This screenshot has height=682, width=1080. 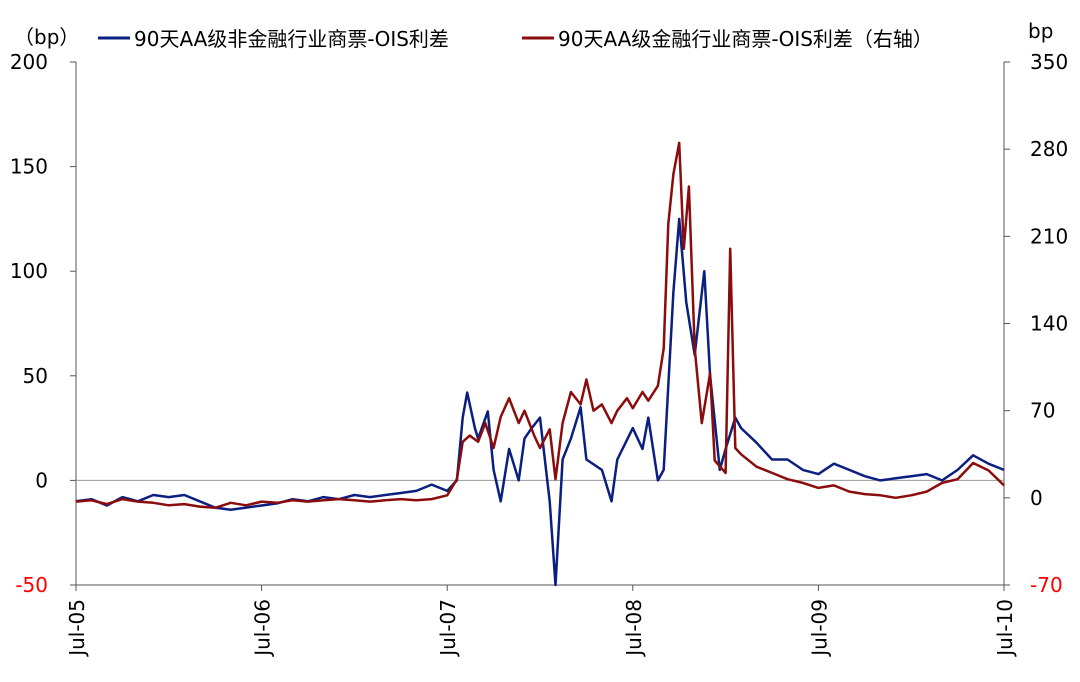 What do you see at coordinates (291, 39) in the screenshot?
I see `legend-label-non-financial: 90天AA级非金融行业商票-OIS利差` at bounding box center [291, 39].